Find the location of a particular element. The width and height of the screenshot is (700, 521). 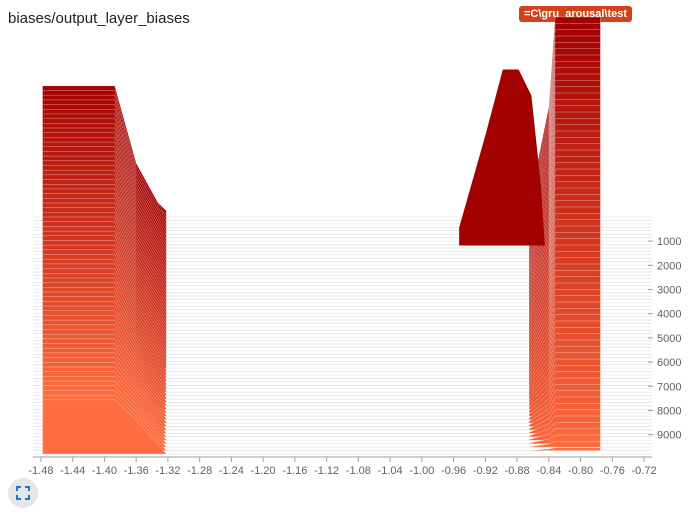

x-tick-label: -0.92 is located at coordinates (485, 471).